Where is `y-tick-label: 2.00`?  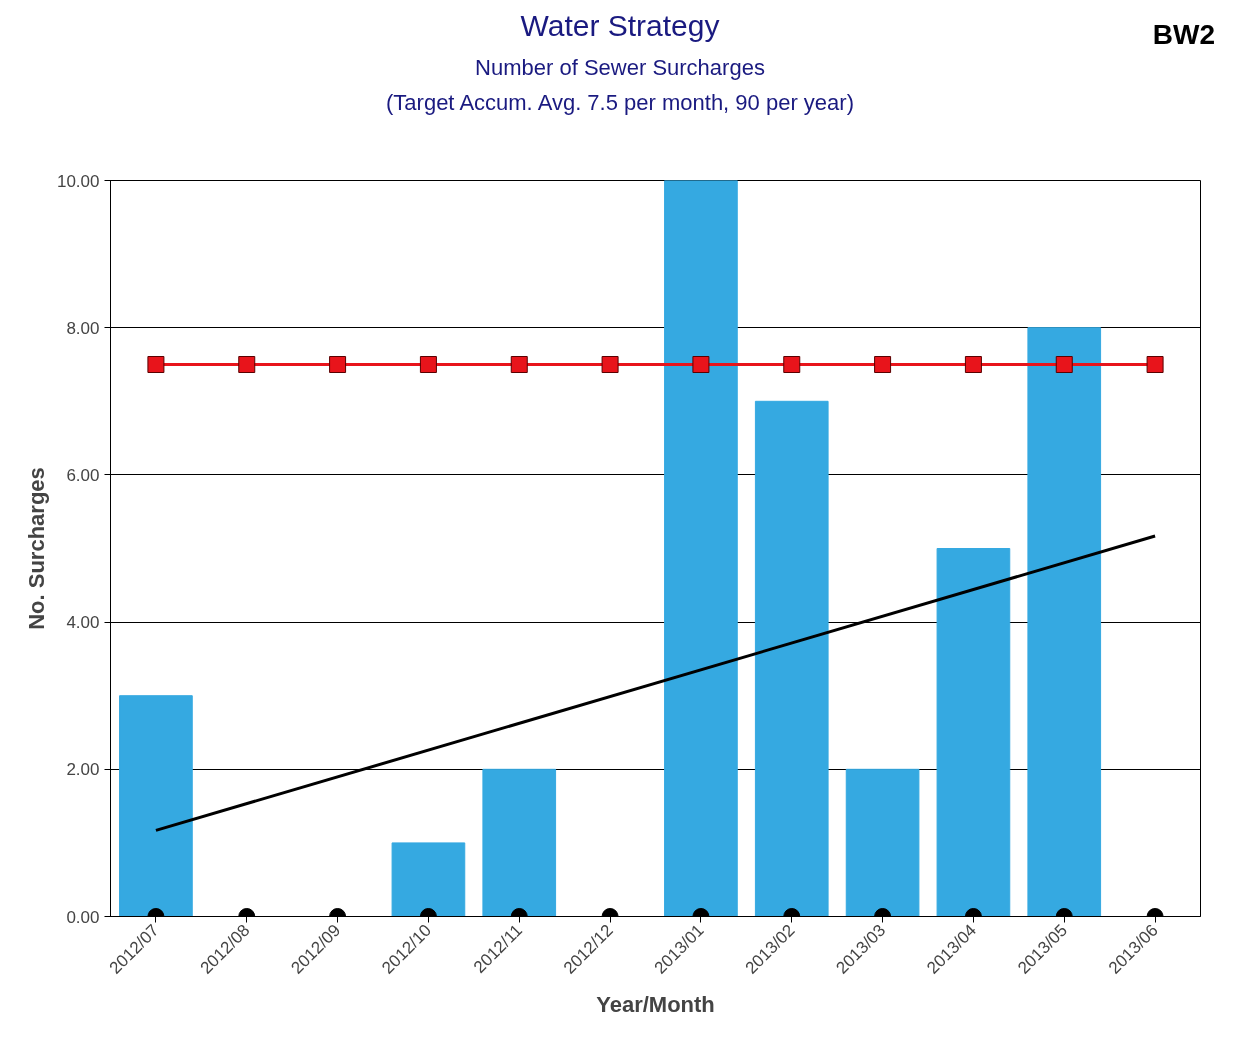 y-tick-label: 2.00 is located at coordinates (83, 770).